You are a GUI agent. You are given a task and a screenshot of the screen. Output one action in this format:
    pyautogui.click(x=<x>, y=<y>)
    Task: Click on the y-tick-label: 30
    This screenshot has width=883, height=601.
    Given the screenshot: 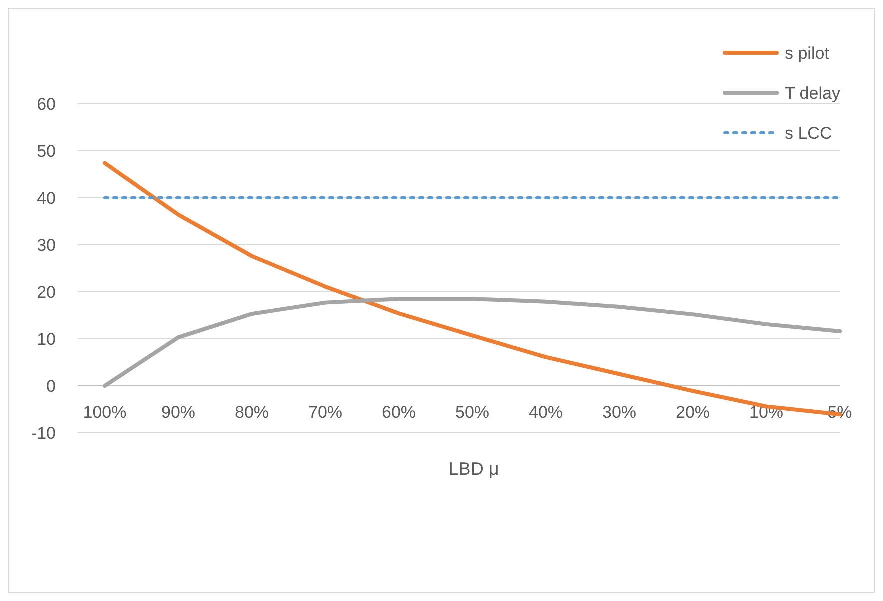 What is the action you would take?
    pyautogui.click(x=46, y=245)
    